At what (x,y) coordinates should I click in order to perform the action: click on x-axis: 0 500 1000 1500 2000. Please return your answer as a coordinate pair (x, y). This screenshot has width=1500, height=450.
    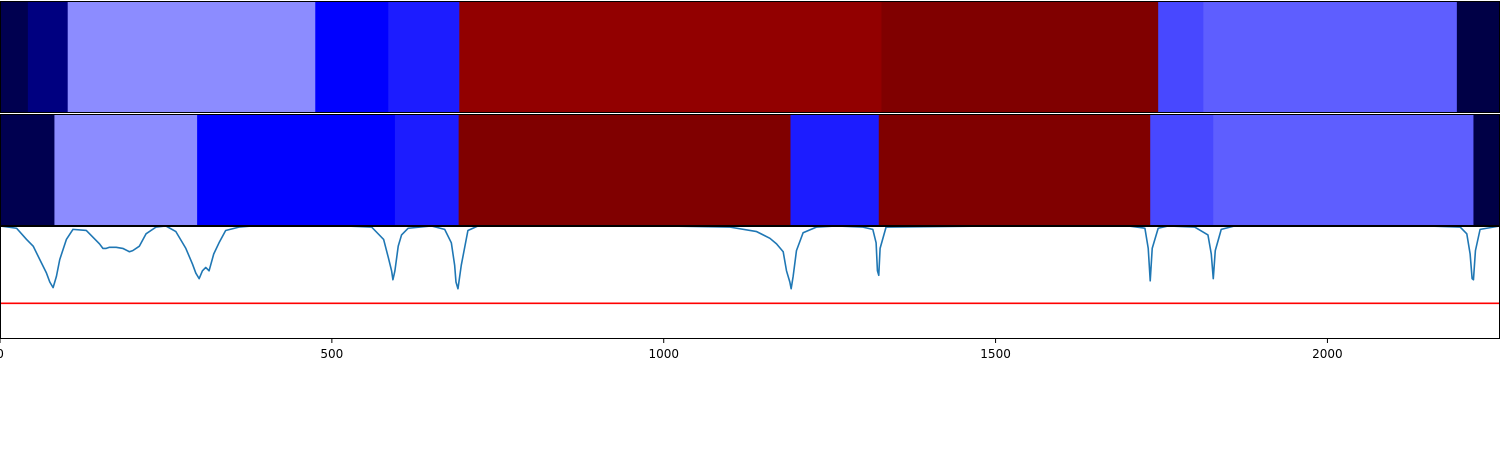
    Looking at the image, I should click on (671, 349).